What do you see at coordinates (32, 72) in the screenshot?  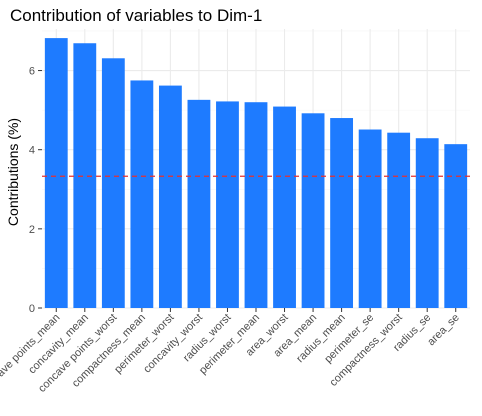 I see `y-tick-label: 6` at bounding box center [32, 72].